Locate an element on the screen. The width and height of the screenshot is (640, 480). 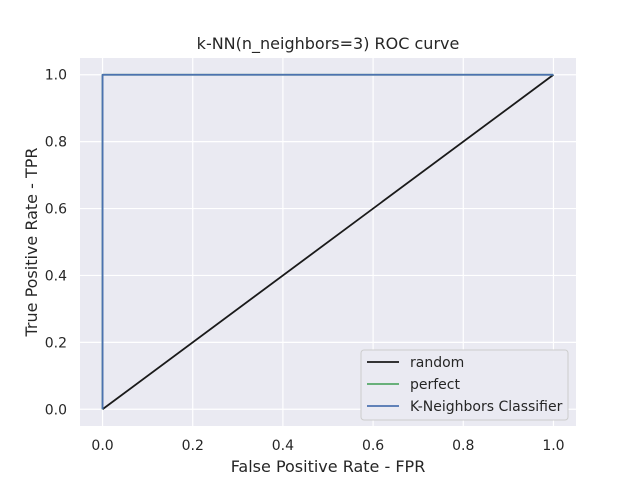
x-tick-label: 0.8 is located at coordinates (463, 446).